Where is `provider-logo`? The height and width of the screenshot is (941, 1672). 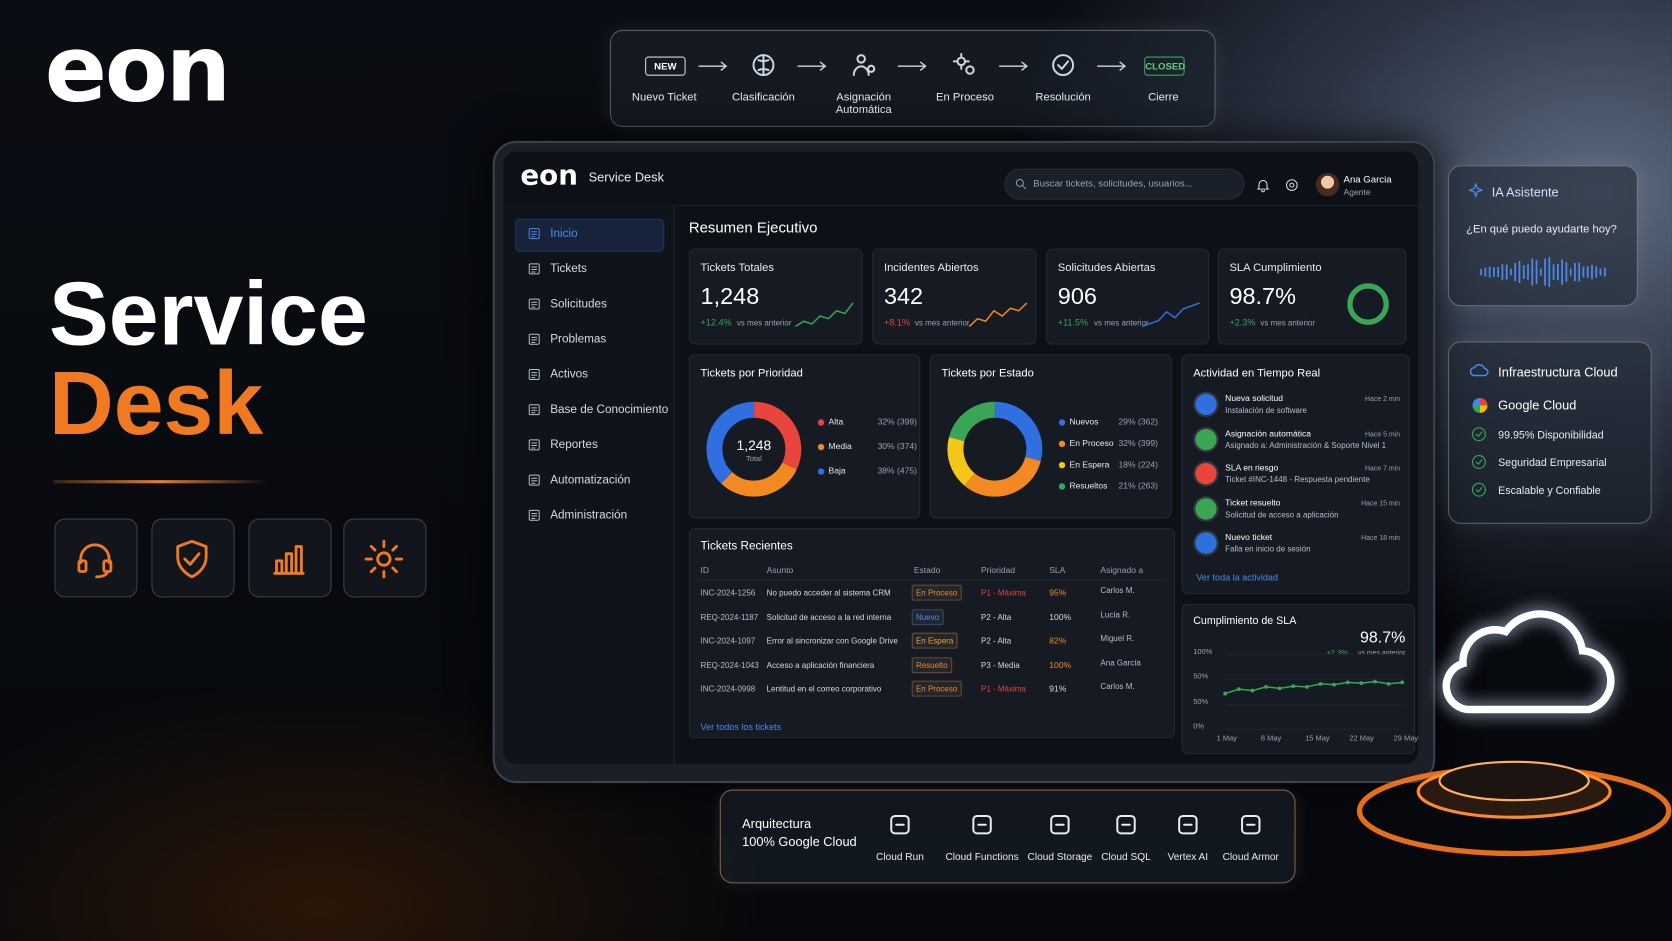
provider-logo is located at coordinates (1480, 405).